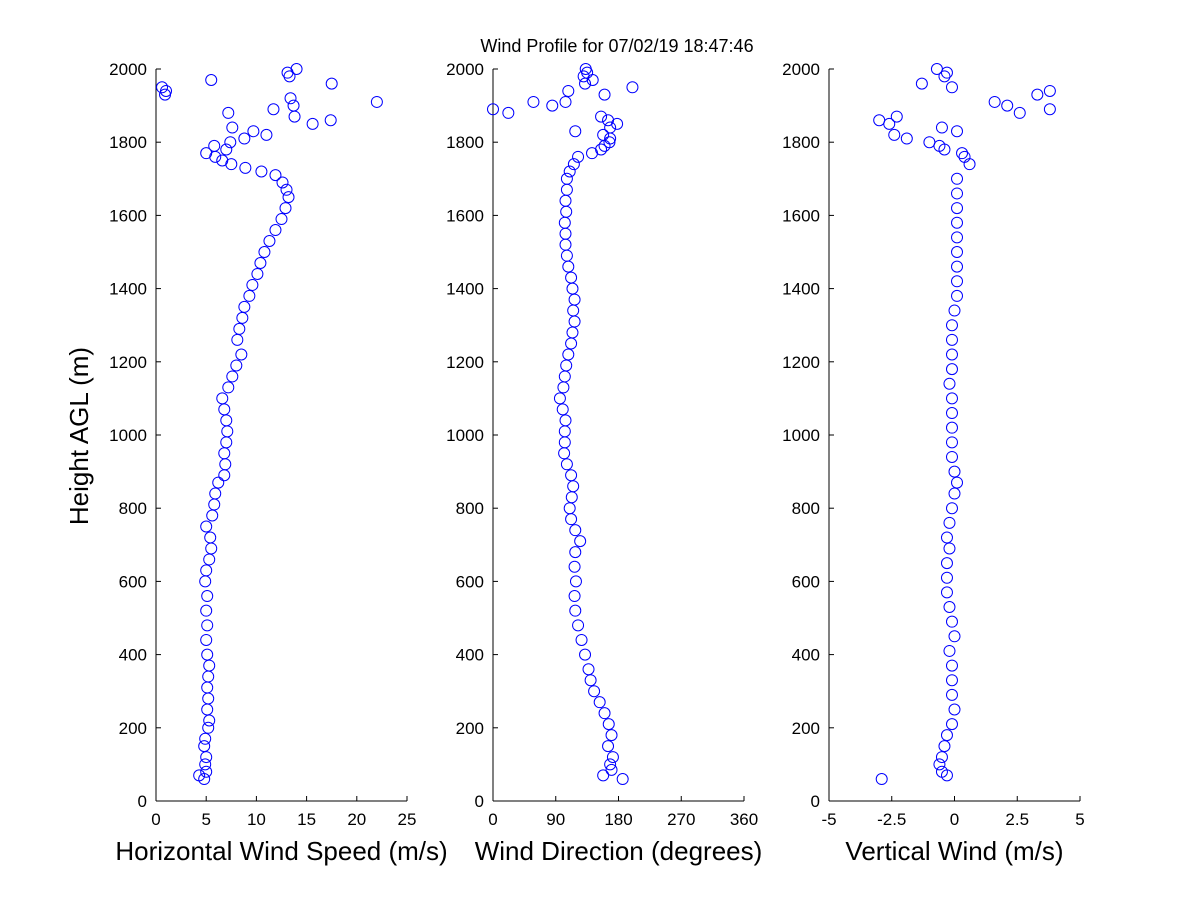 The height and width of the screenshot is (900, 1200). Describe the element at coordinates (954, 819) in the screenshot. I see `x-tick-label: 0` at that location.